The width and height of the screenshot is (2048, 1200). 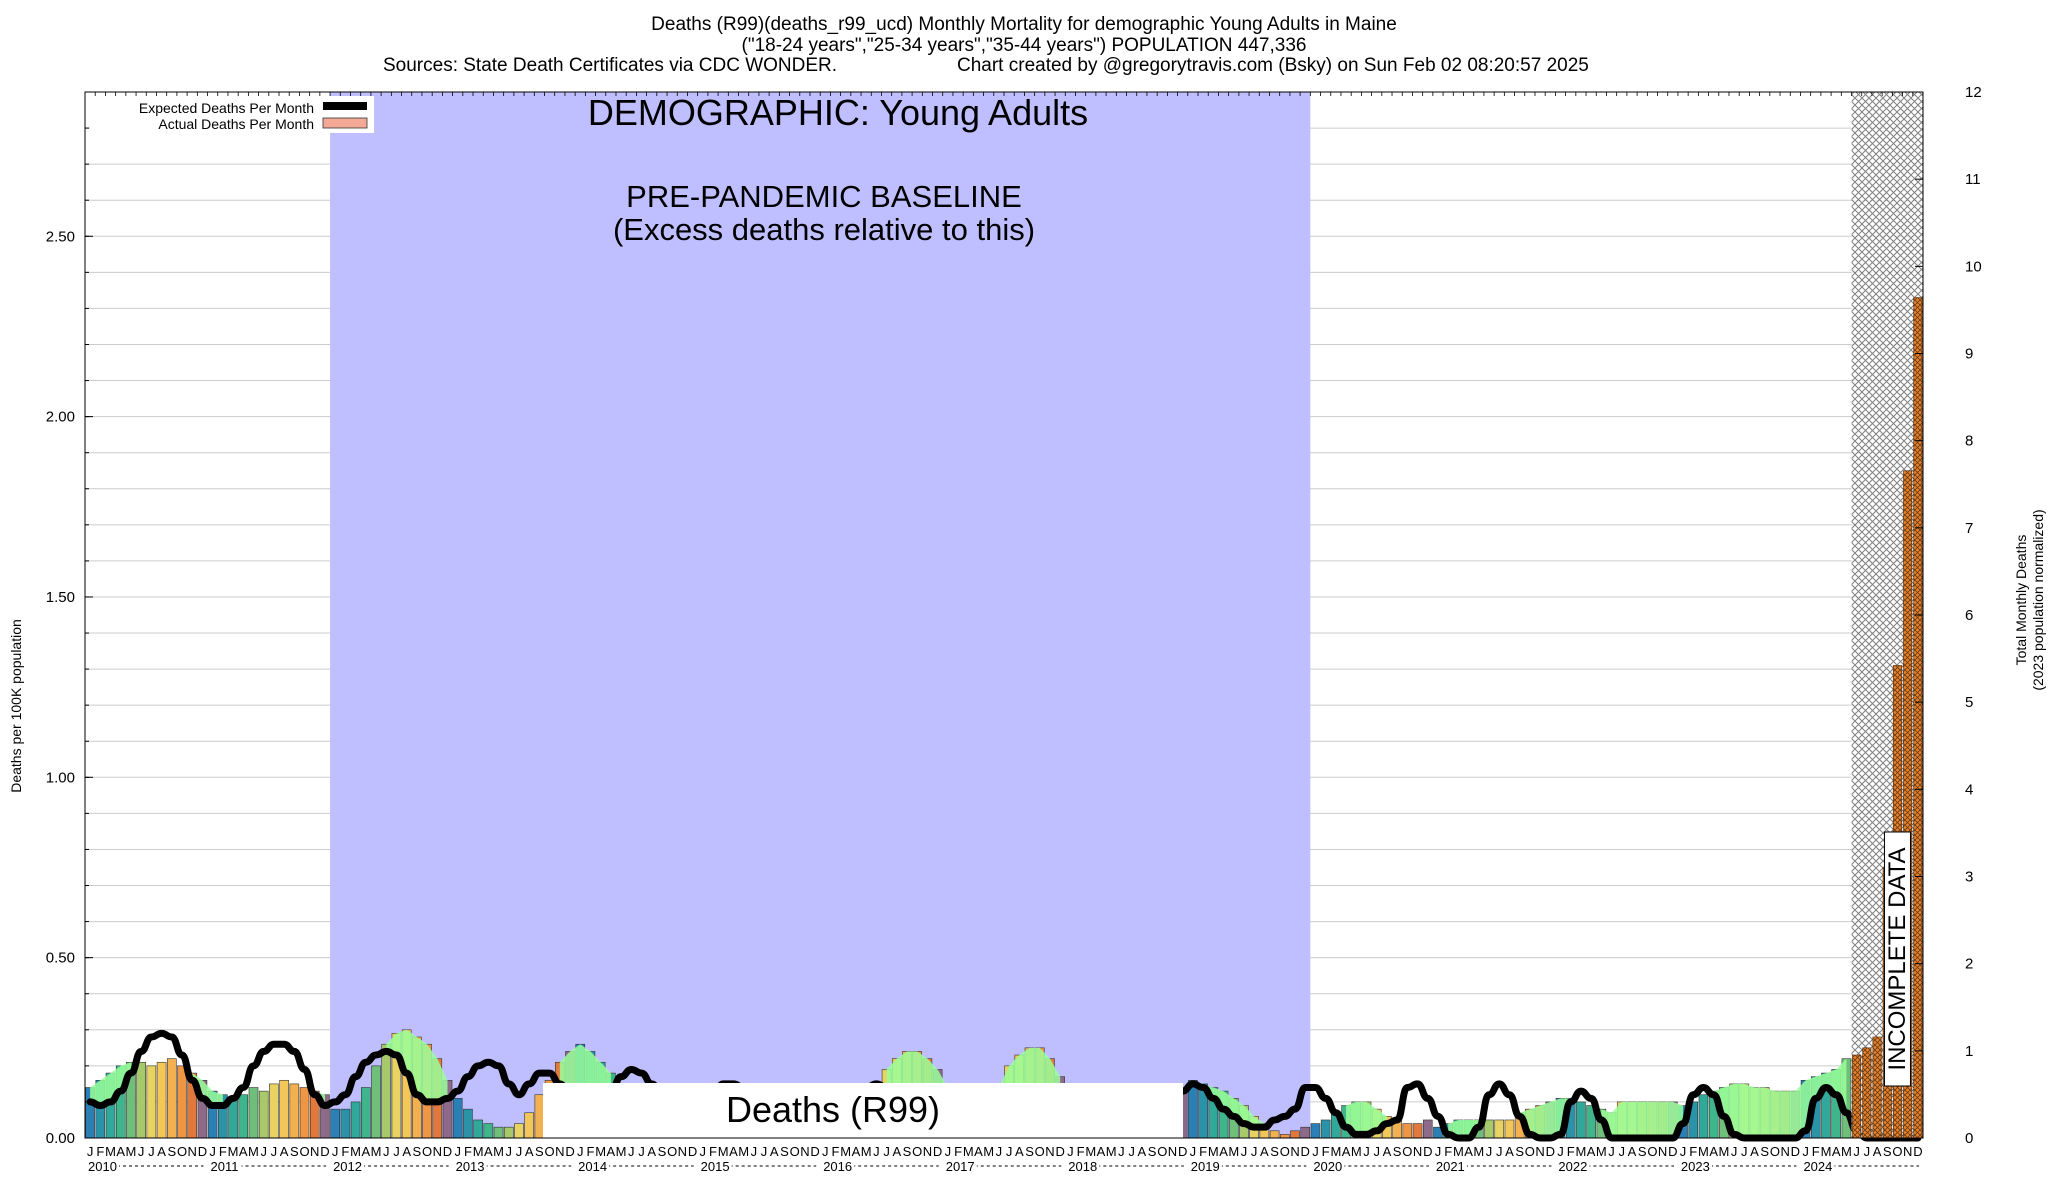 I want to click on x-year-label: 2020, so click(x=1327, y=1166).